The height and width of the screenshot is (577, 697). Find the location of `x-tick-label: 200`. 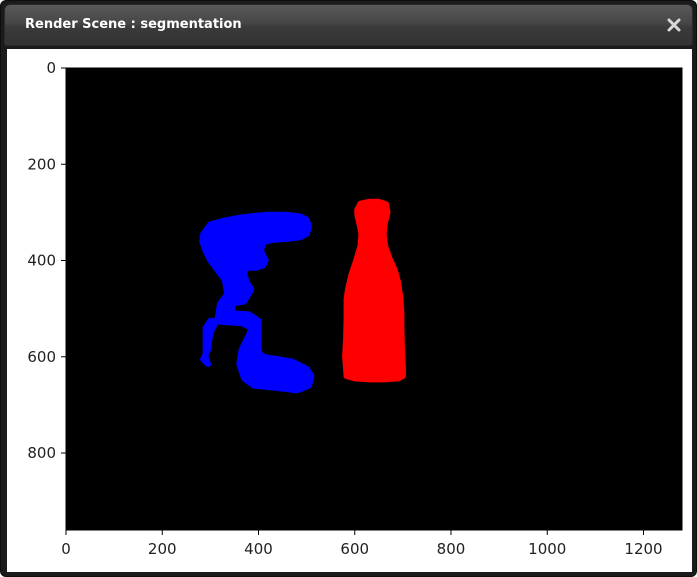

x-tick-label: 200 is located at coordinates (162, 549).